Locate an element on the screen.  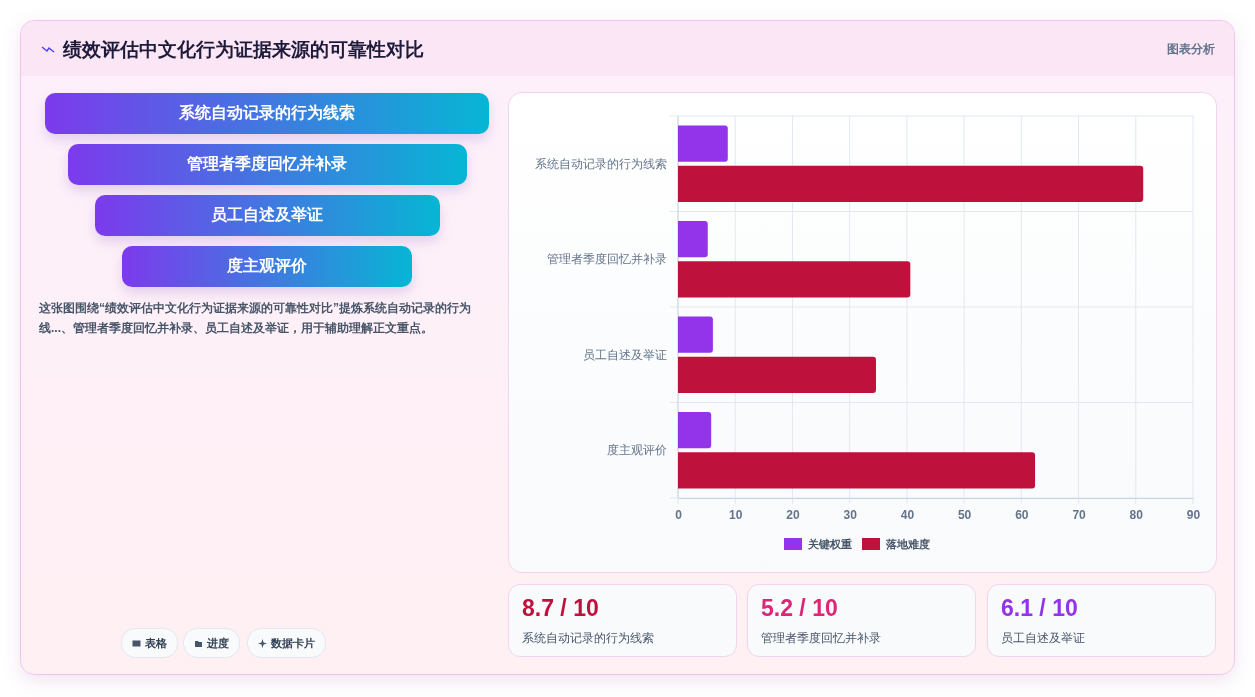
text: 6.1 / 10 is located at coordinates (1039, 608).